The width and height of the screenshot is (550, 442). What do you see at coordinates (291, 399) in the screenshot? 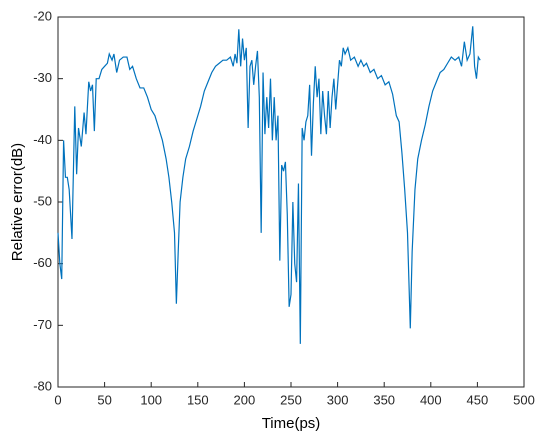
I see `x-tick-label: 250` at bounding box center [291, 399].